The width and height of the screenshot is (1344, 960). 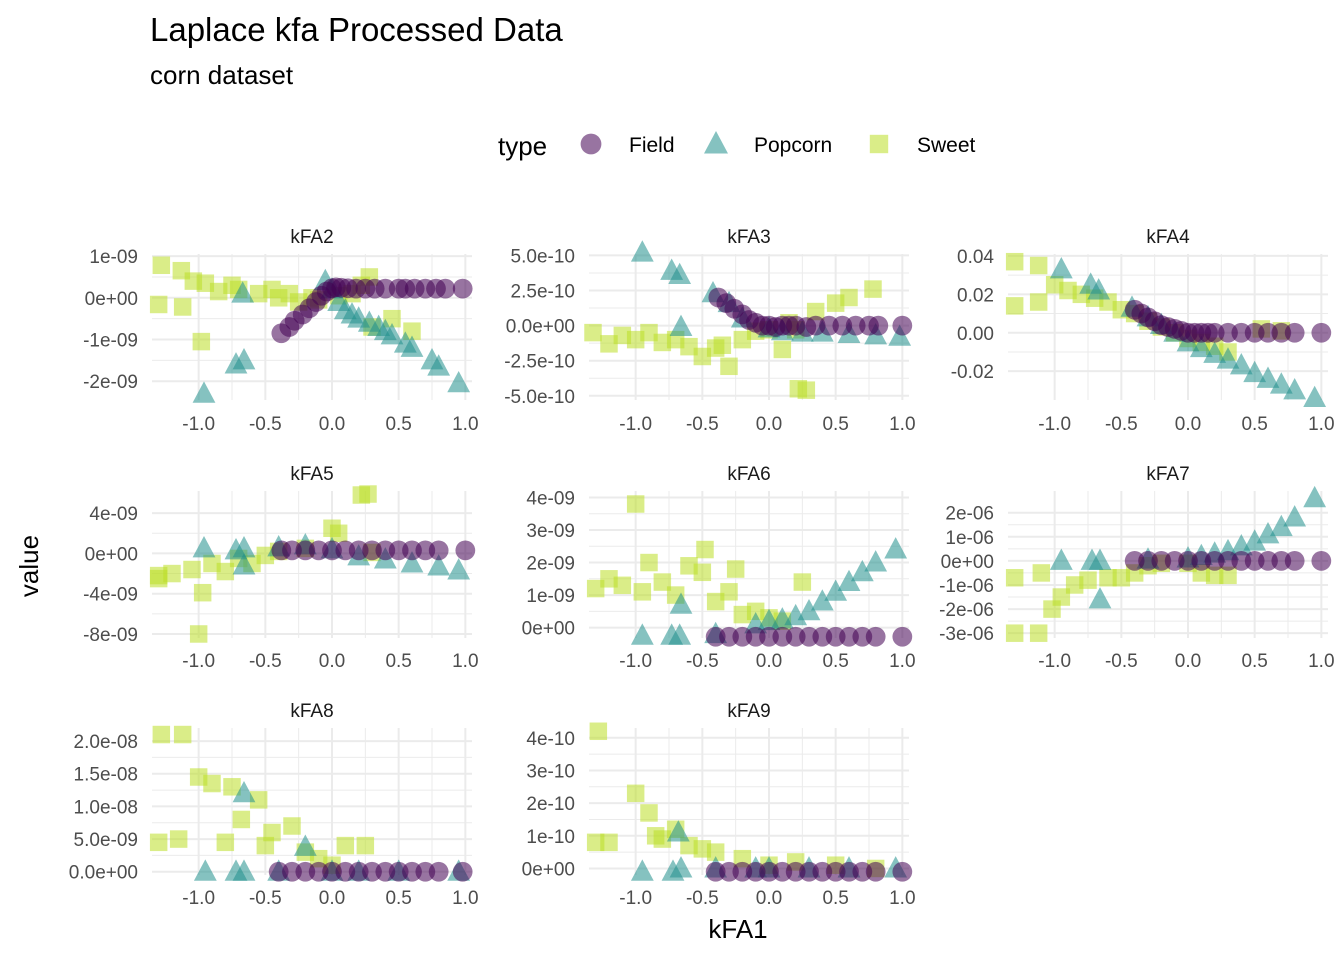 What do you see at coordinates (110, 382) in the screenshot?
I see `y-tick-label: -2e-09` at bounding box center [110, 382].